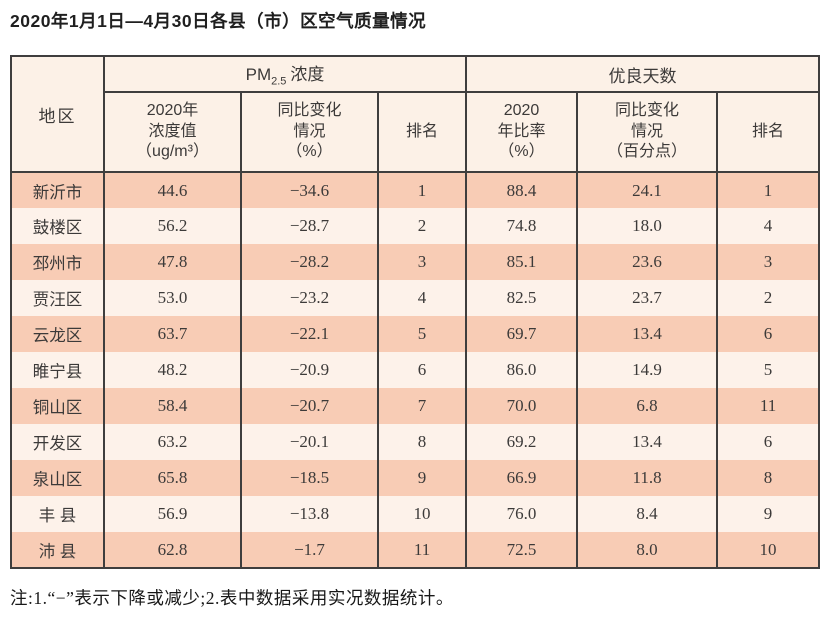  What do you see at coordinates (309, 406) in the screenshot?
I see `cell-pm25-change: −20.7` at bounding box center [309, 406].